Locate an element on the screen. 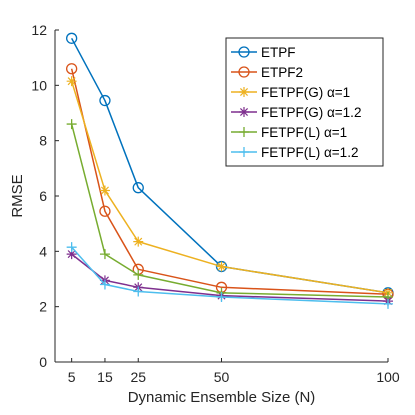 This screenshot has height=415, width=415. y-tick-label: 0 is located at coordinates (43, 362).